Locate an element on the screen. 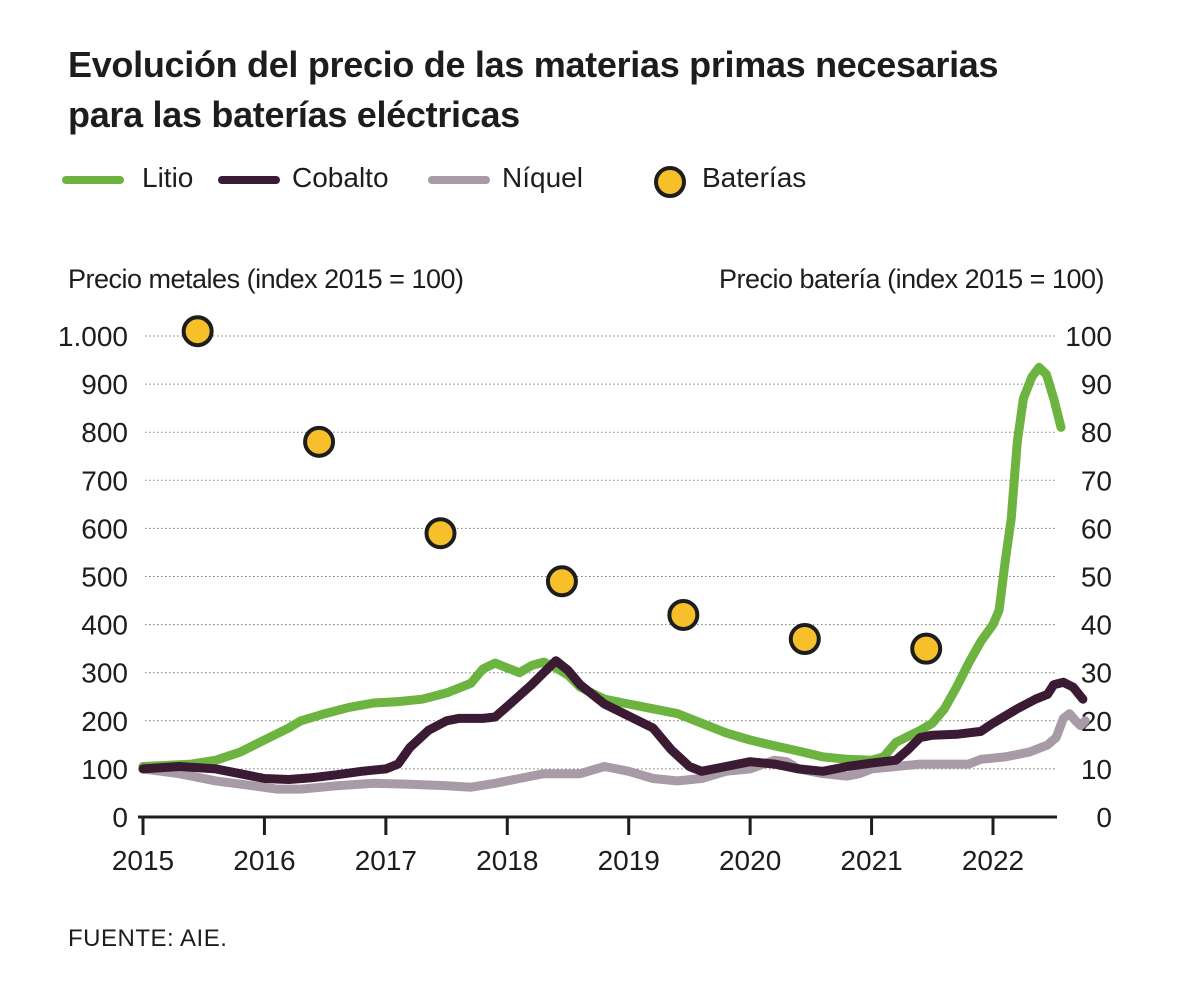 The image size is (1200, 994). y-left-tick-label: 0 is located at coordinates (120, 817).